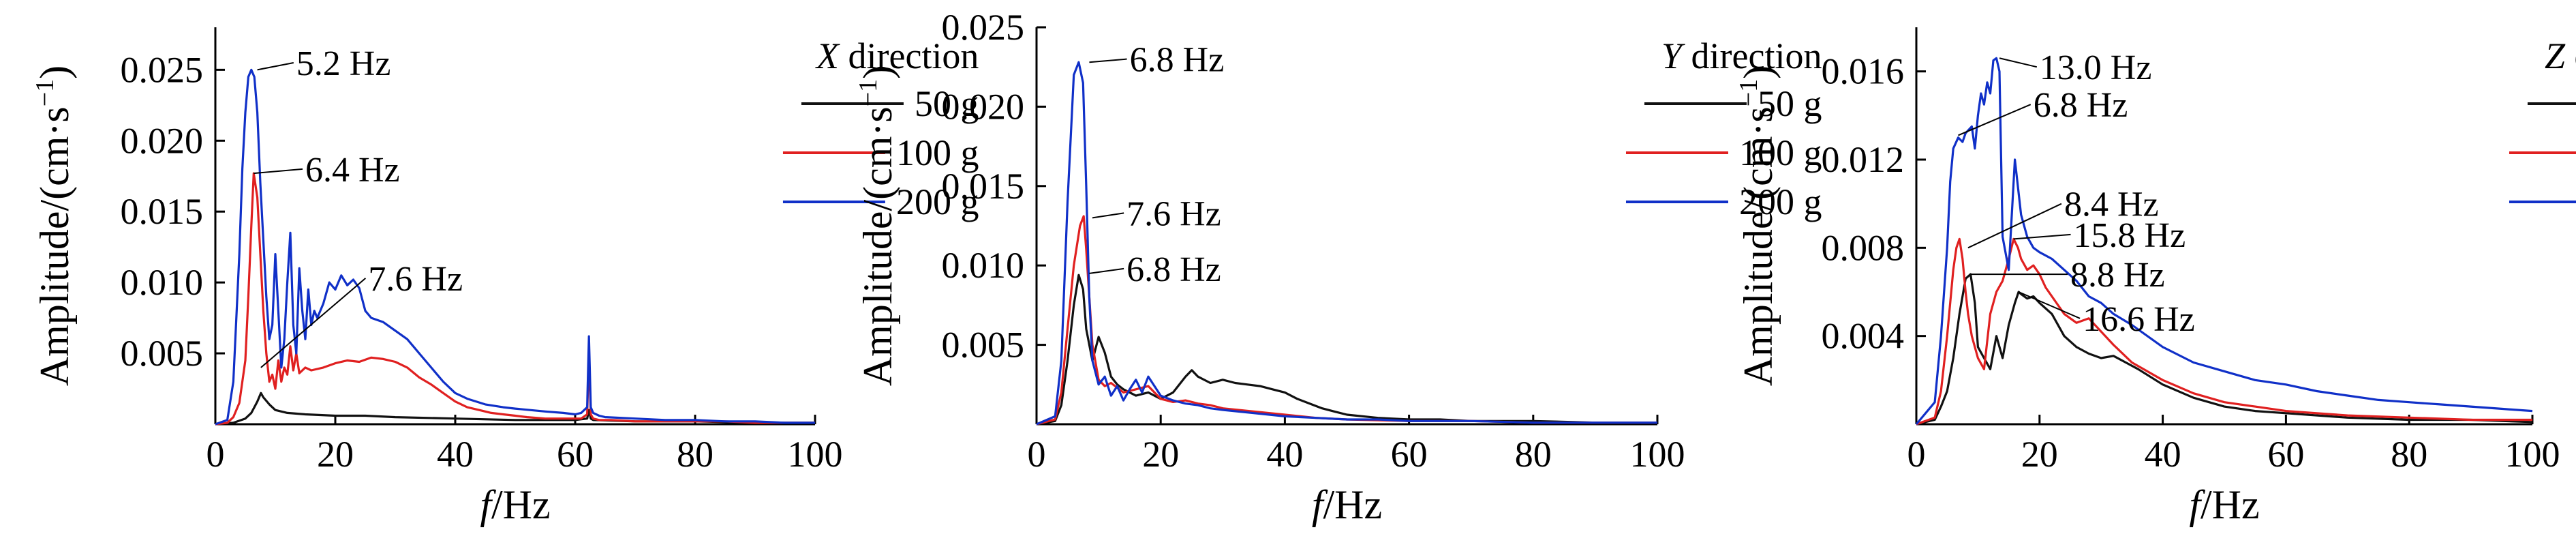 This screenshot has height=547, width=2576. I want to click on legend-title: X direction, so click(897, 56).